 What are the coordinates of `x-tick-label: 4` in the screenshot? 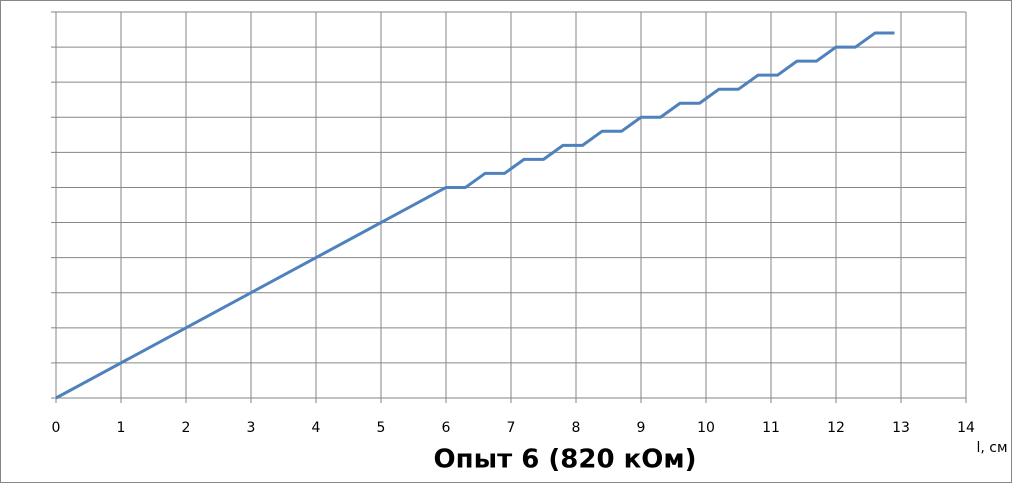 It's located at (316, 428).